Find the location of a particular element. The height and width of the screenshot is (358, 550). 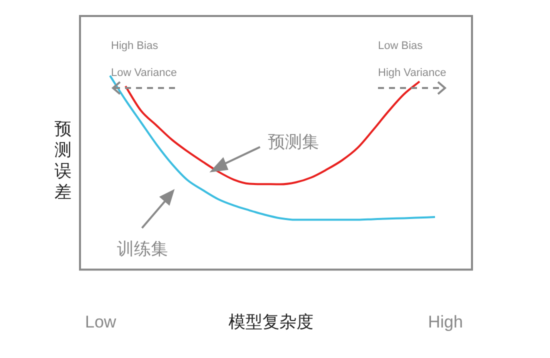

series-label: 预测集 is located at coordinates (293, 142).